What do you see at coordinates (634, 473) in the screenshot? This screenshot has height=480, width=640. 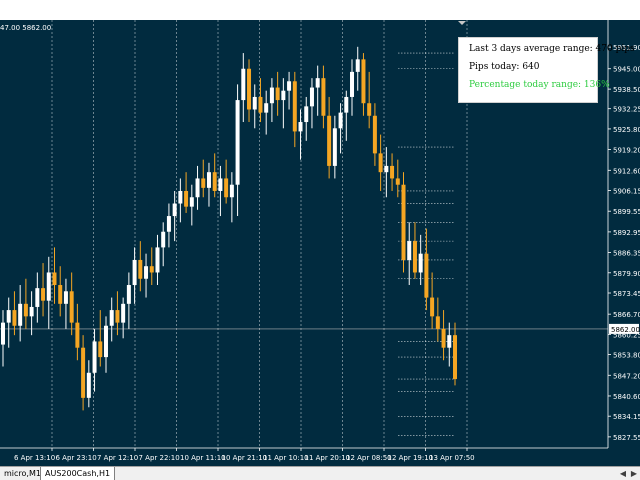 I see `scroll-right-icon: ▶` at bounding box center [634, 473].